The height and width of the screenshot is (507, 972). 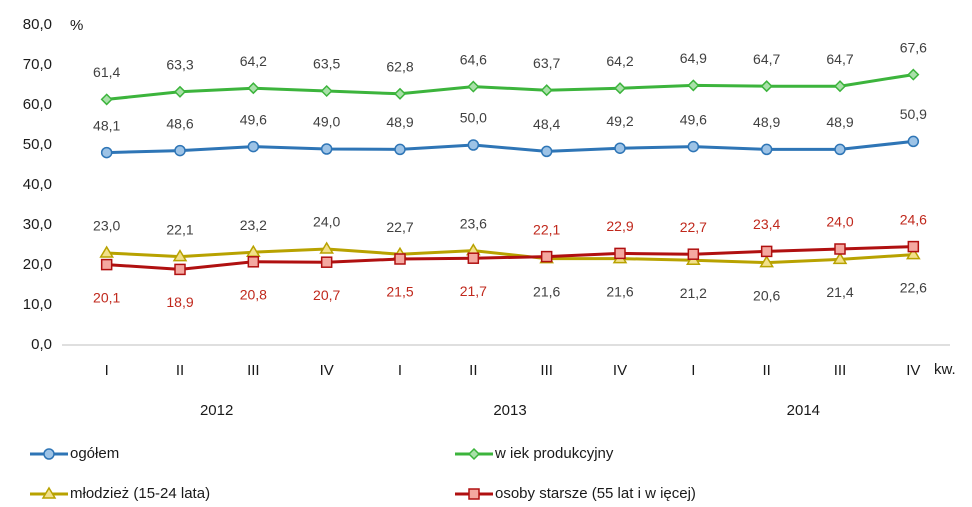 I want to click on data-label: 64,7, so click(x=839, y=59).